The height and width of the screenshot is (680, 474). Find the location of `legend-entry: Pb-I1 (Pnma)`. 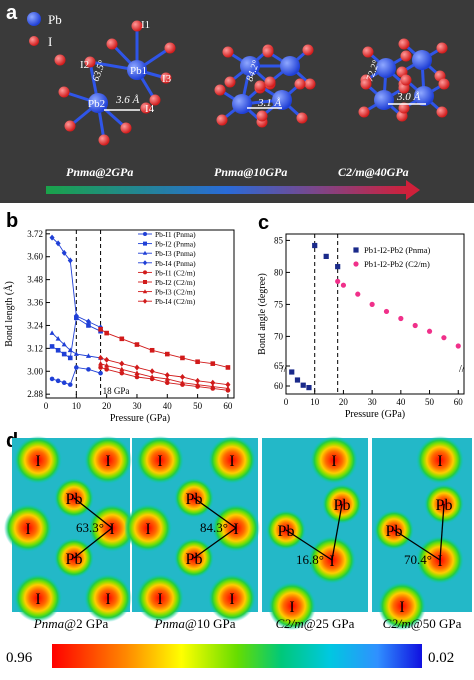

legend-entry: Pb-I1 (Pnma) is located at coordinates (175, 234).